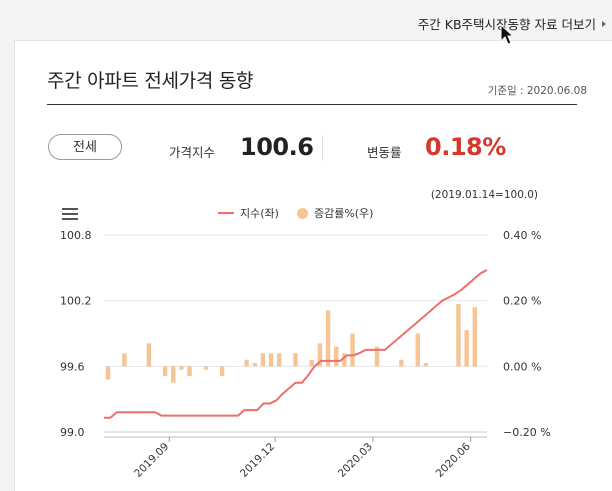 This screenshot has width=612, height=491. What do you see at coordinates (150, 81) in the screenshot?
I see `panel-title: 주간 아파트 전세가격 동향` at bounding box center [150, 81].